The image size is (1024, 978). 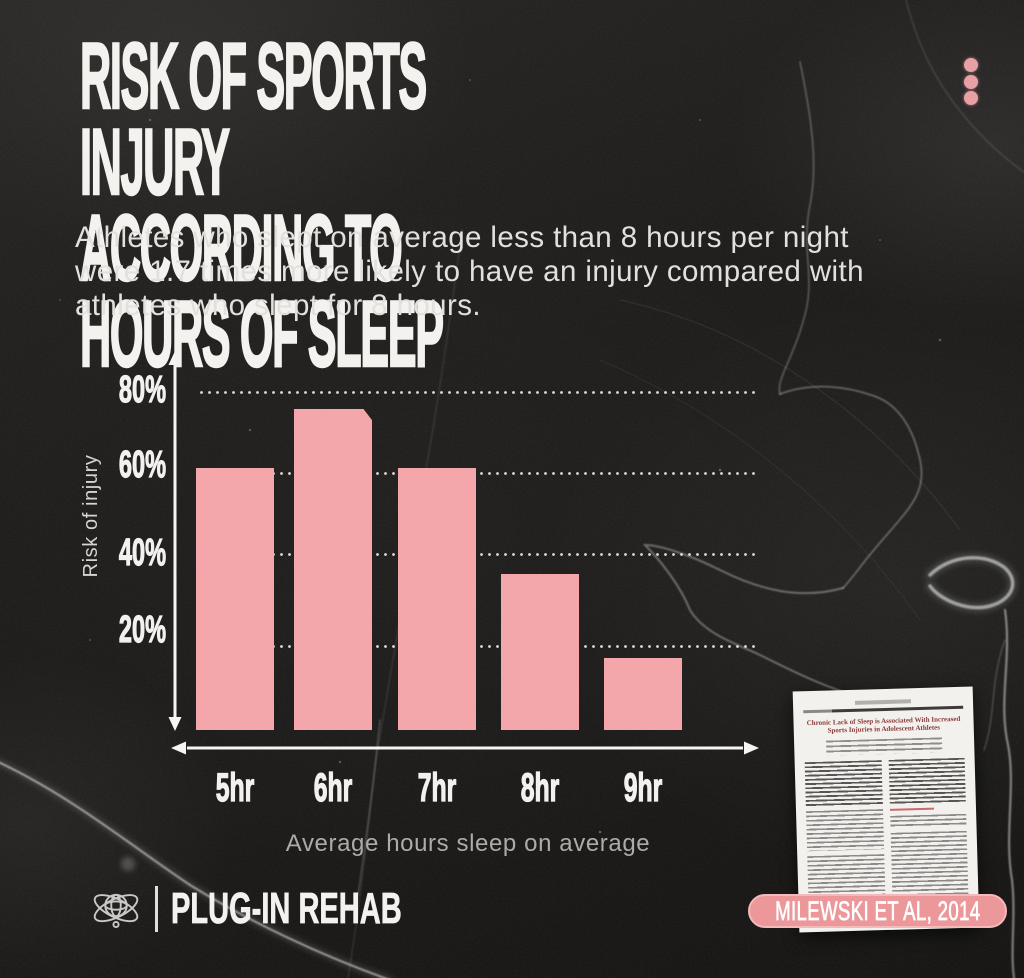 What do you see at coordinates (116, 911) in the screenshot?
I see `atom-icon` at bounding box center [116, 911].